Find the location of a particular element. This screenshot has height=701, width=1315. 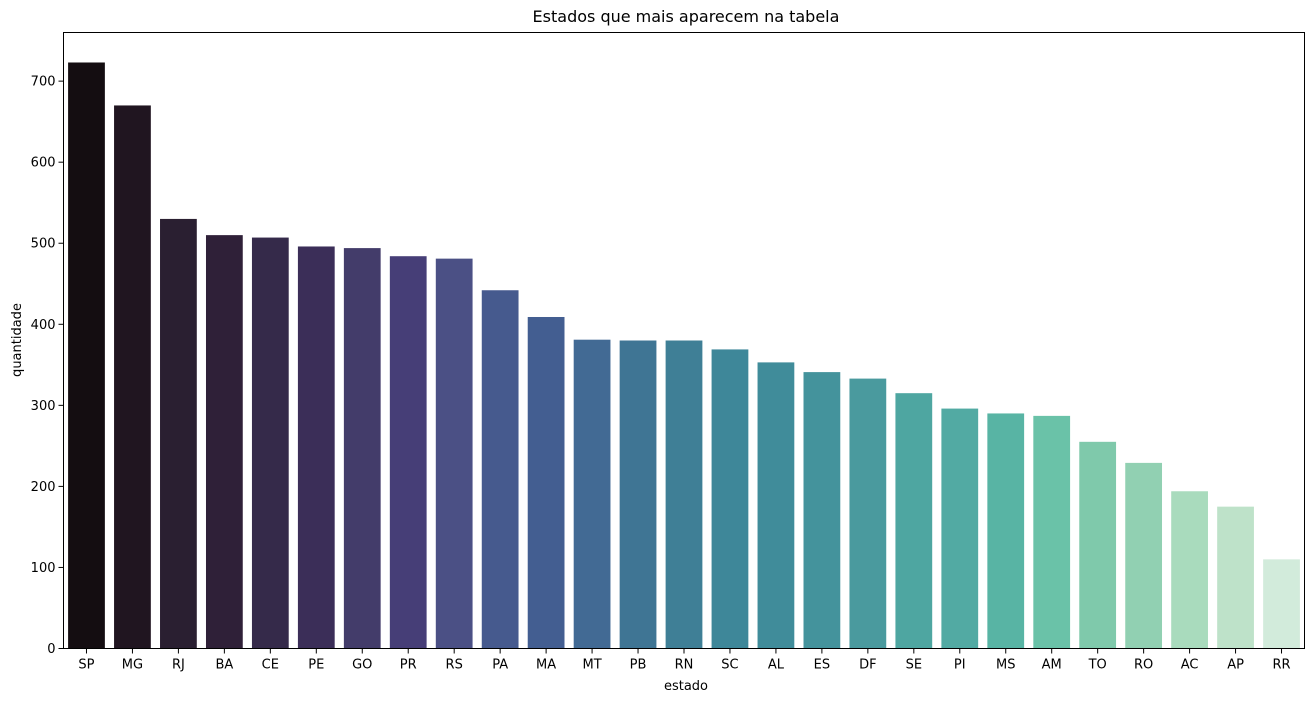

bar-ba is located at coordinates (224, 442).